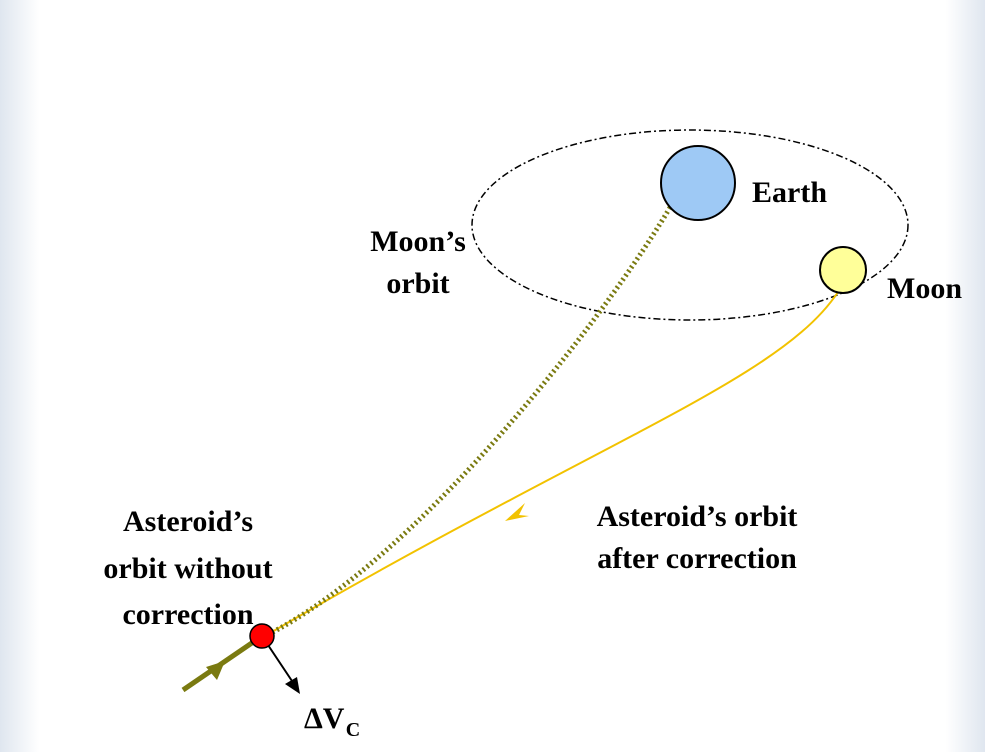 Image resolution: width=985 pixels, height=752 pixels. Describe the element at coordinates (215, 670) in the screenshot. I see `incoming-arrow` at that location.